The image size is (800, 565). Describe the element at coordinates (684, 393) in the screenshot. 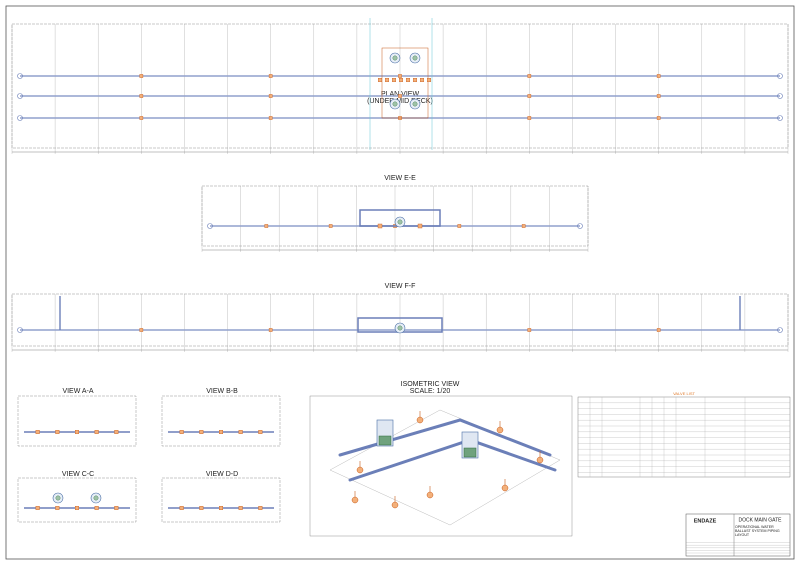

I see `table-title: VALVE LIST` at that location.